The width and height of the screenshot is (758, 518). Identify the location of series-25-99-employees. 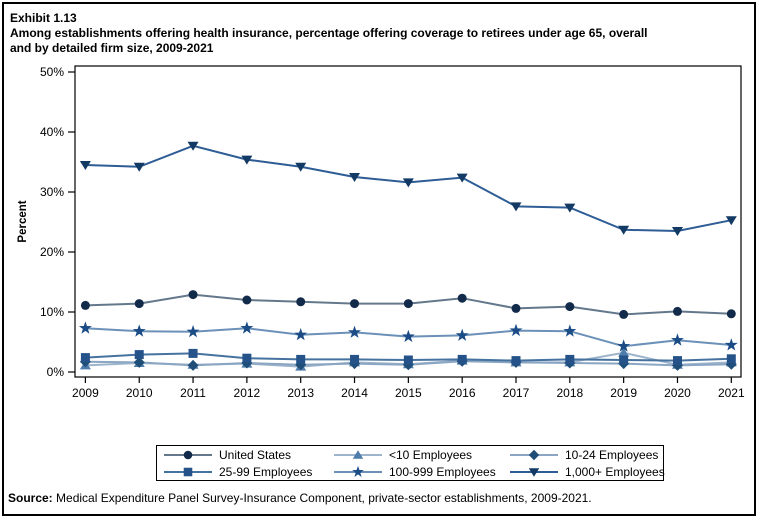
(408, 357).